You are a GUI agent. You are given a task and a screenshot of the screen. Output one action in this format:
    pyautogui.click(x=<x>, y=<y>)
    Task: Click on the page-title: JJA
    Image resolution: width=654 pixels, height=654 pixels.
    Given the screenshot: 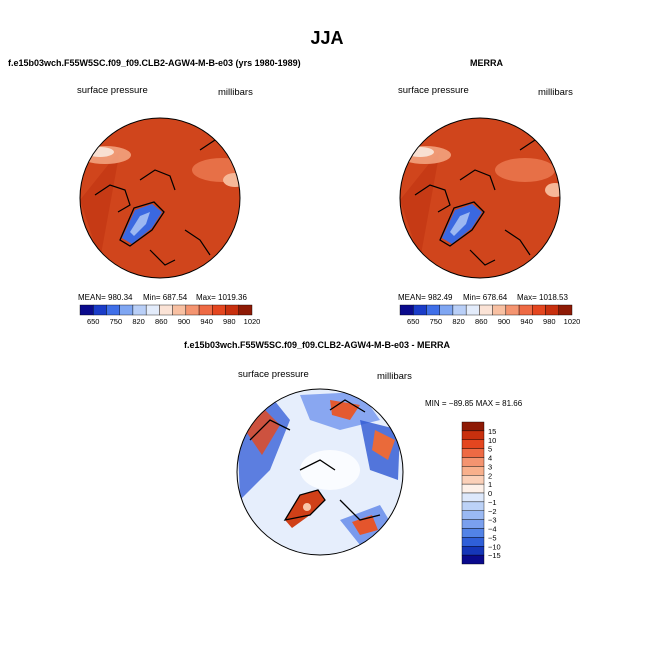 What is the action you would take?
    pyautogui.click(x=327, y=38)
    